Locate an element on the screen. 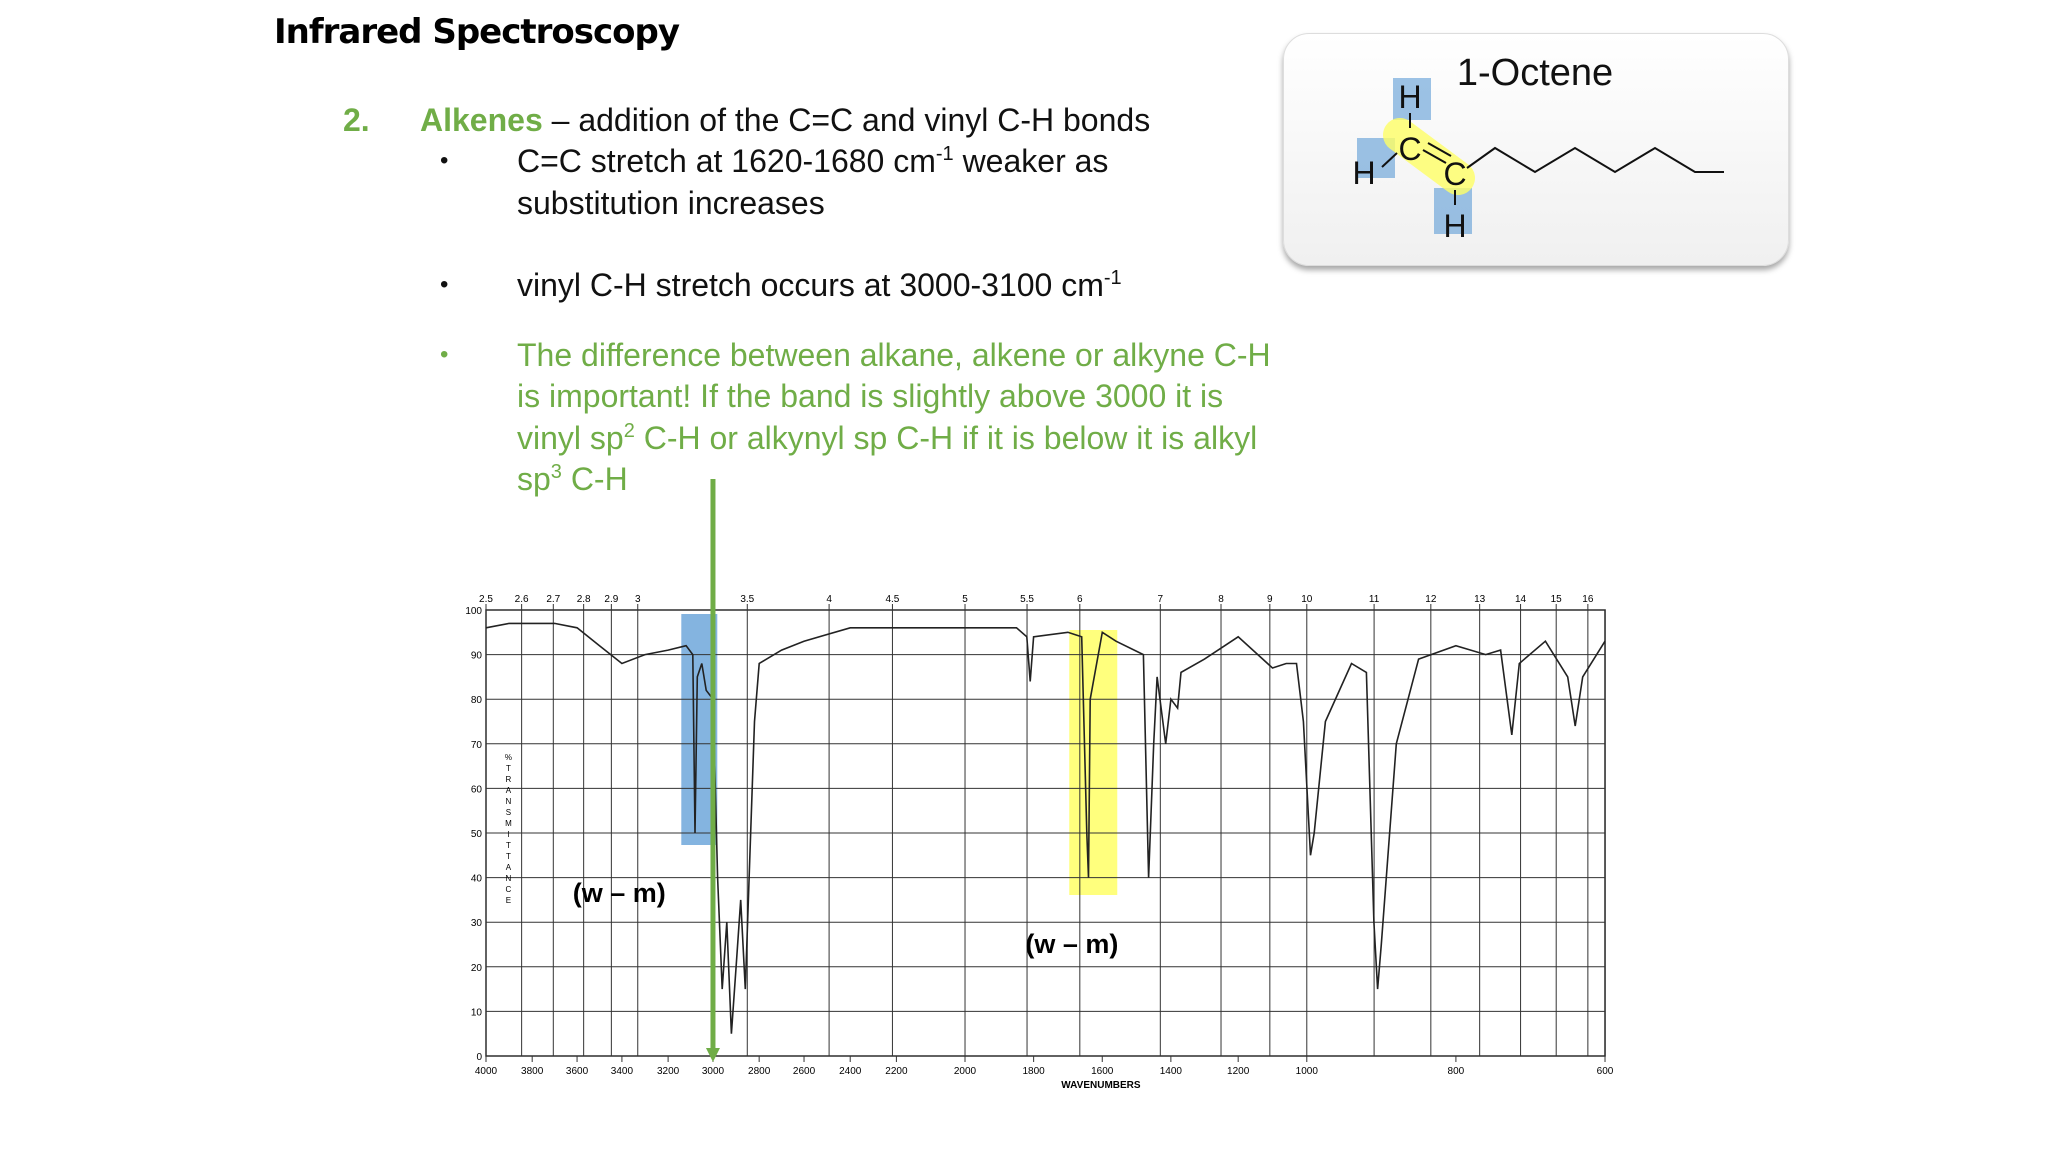 The image size is (2048, 1152). superscript: 3 is located at coordinates (556, 472).